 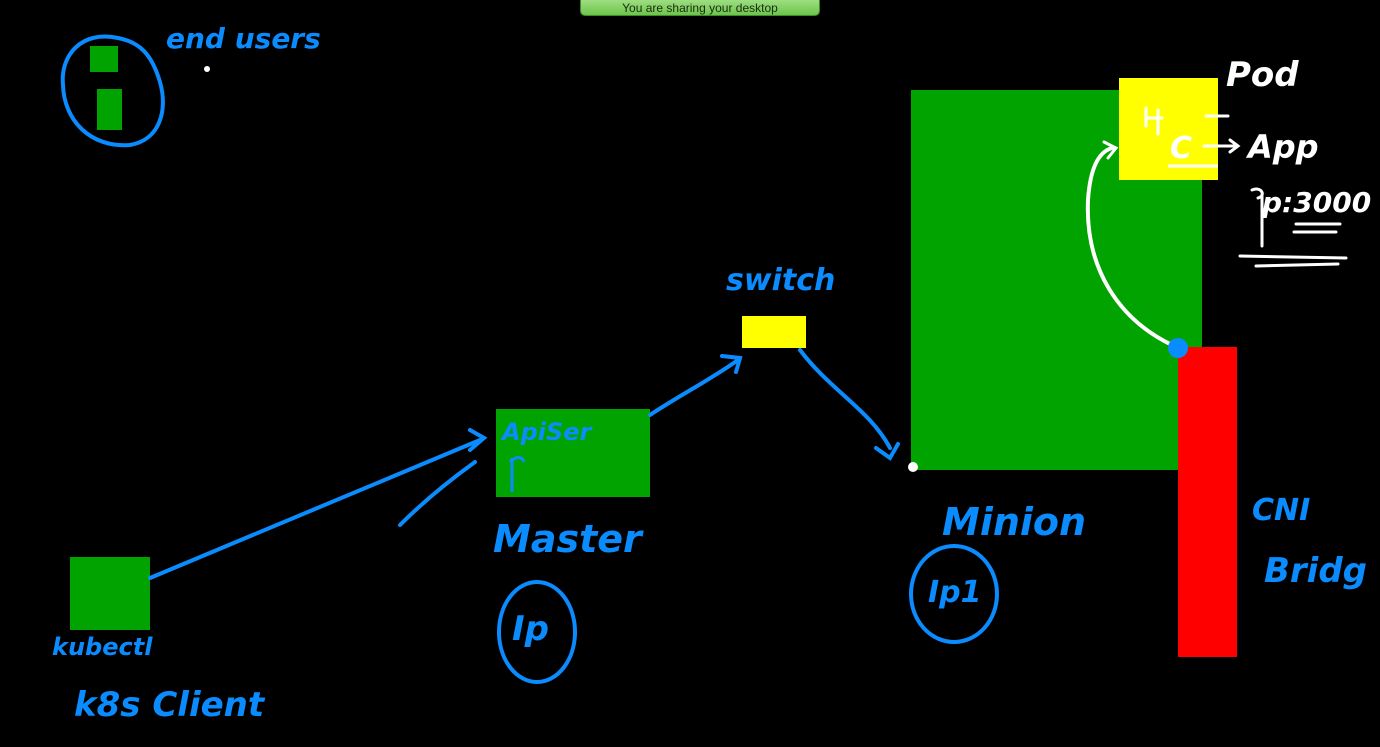 I want to click on api-server-stroke, so click(x=517, y=474).